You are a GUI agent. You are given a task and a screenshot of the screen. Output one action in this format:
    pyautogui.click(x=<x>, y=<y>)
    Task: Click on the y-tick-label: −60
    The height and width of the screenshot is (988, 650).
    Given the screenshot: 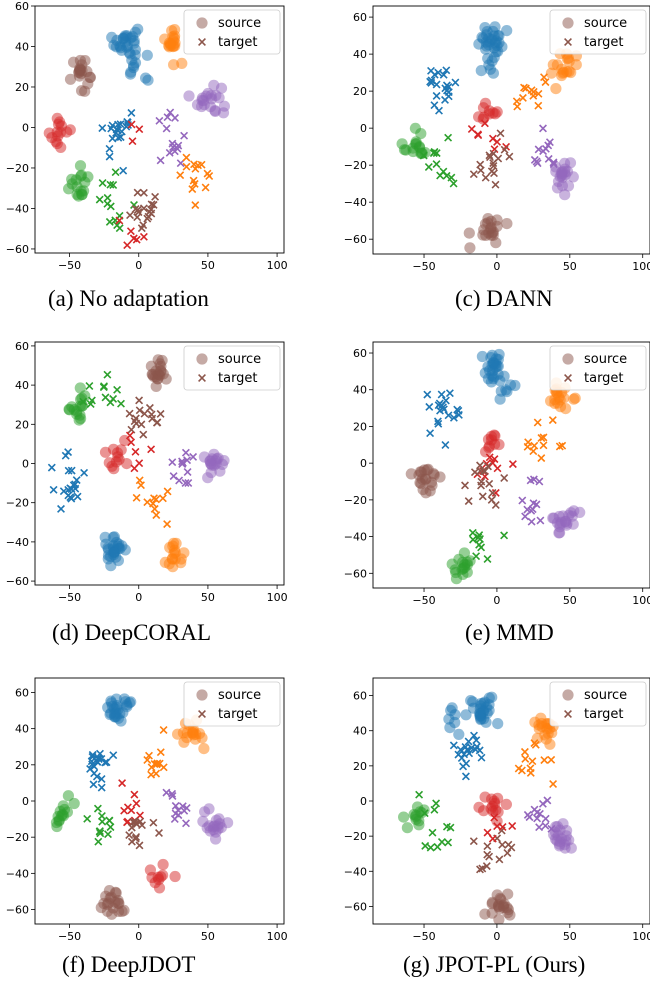 What is the action you would take?
    pyautogui.click(x=17, y=910)
    